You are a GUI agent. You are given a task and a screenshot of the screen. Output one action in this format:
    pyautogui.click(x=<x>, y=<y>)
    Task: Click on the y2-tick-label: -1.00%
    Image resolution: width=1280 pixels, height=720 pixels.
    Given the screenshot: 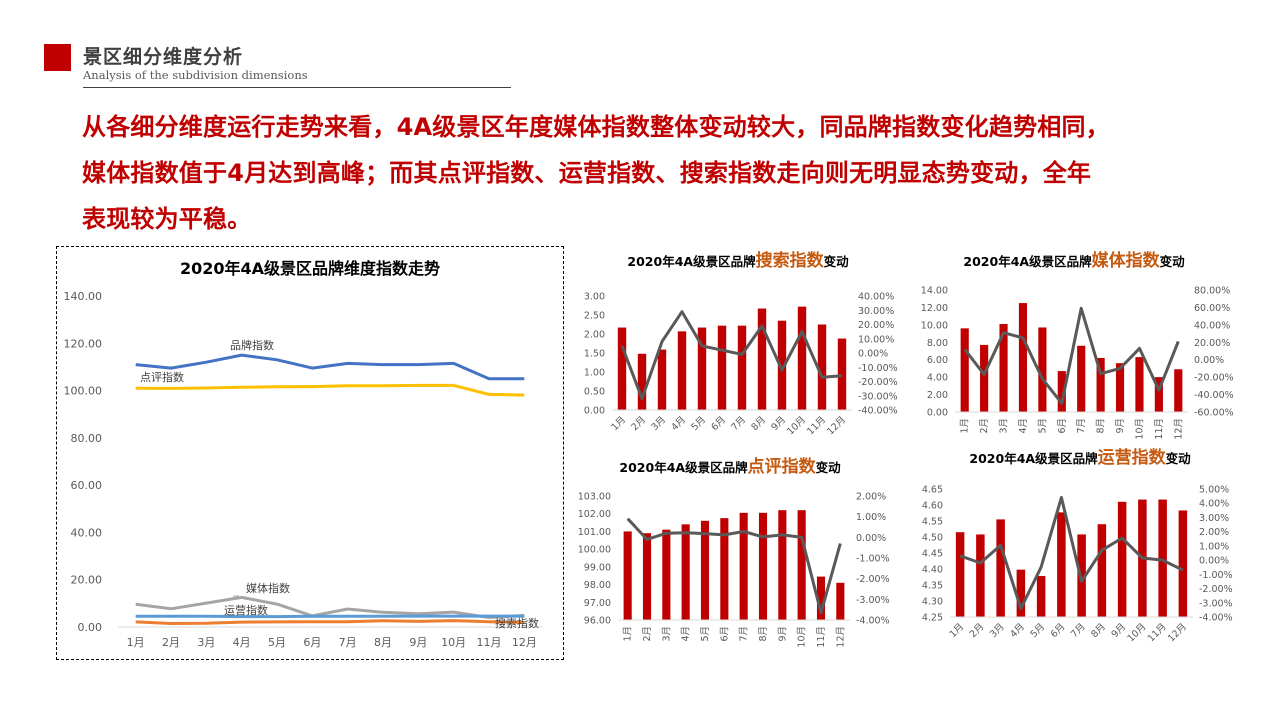 What is the action you would take?
    pyautogui.click(x=1216, y=575)
    